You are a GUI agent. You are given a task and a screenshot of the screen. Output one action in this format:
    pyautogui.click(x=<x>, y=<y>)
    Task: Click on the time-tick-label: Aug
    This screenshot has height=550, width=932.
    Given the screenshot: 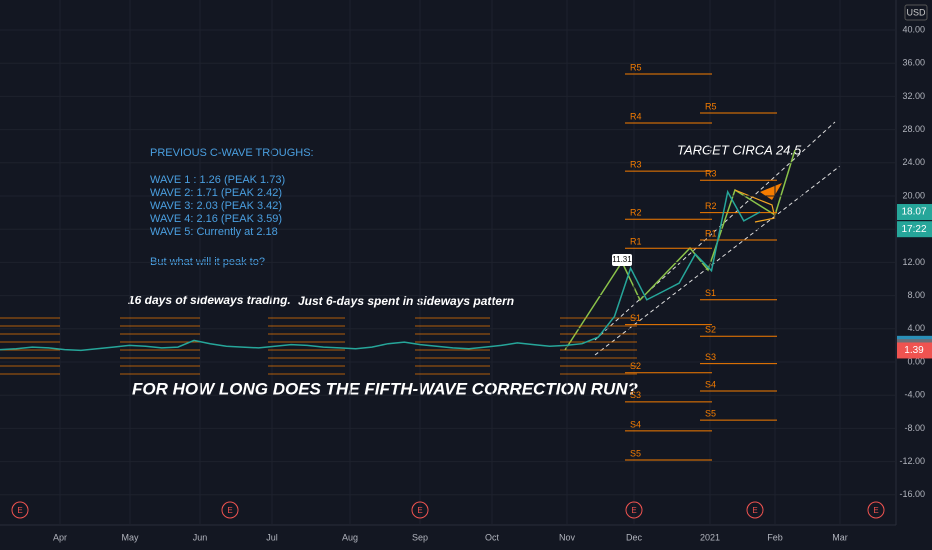 What is the action you would take?
    pyautogui.click(x=350, y=537)
    